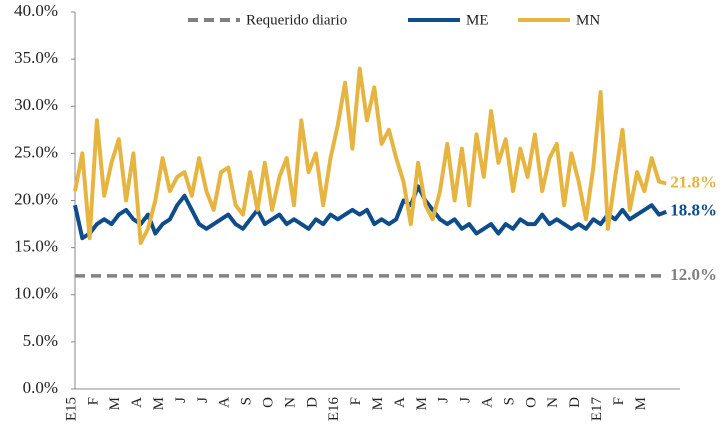 The width and height of the screenshot is (728, 426). Describe the element at coordinates (370, 212) in the screenshot. I see `series-line` at that location.